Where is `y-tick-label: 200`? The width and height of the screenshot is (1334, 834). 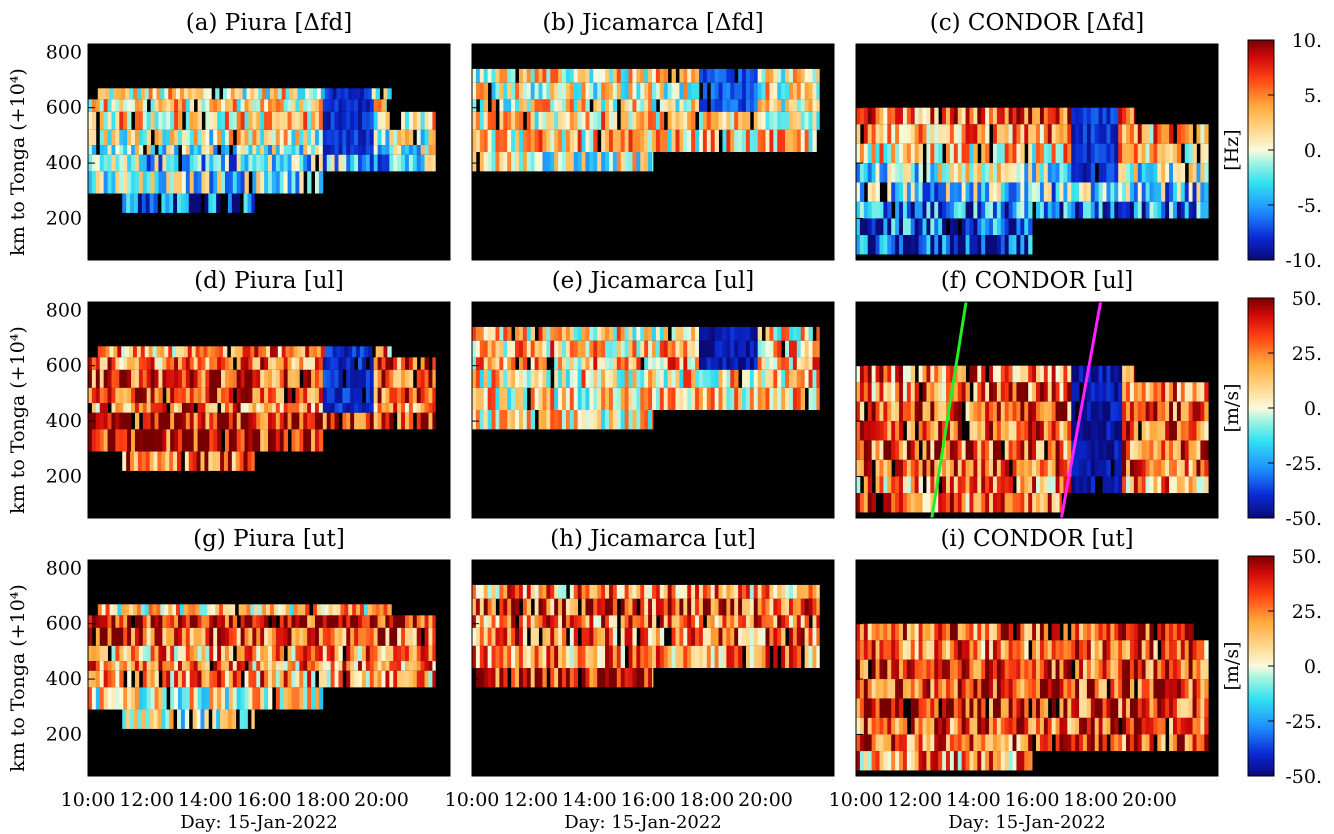
y-tick-label: 200 is located at coordinates (64, 734).